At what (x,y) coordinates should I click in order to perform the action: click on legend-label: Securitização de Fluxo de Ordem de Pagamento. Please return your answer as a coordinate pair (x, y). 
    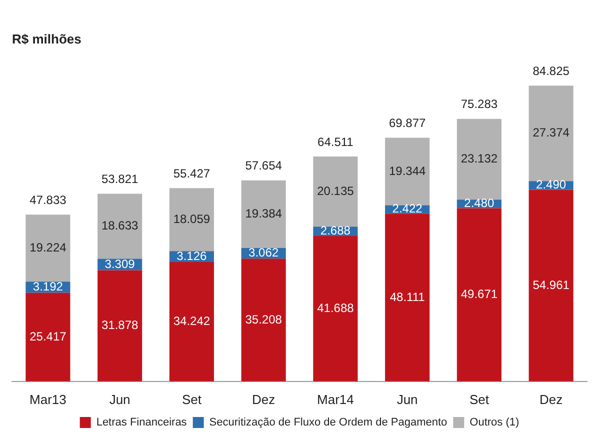
    Looking at the image, I should click on (328, 422).